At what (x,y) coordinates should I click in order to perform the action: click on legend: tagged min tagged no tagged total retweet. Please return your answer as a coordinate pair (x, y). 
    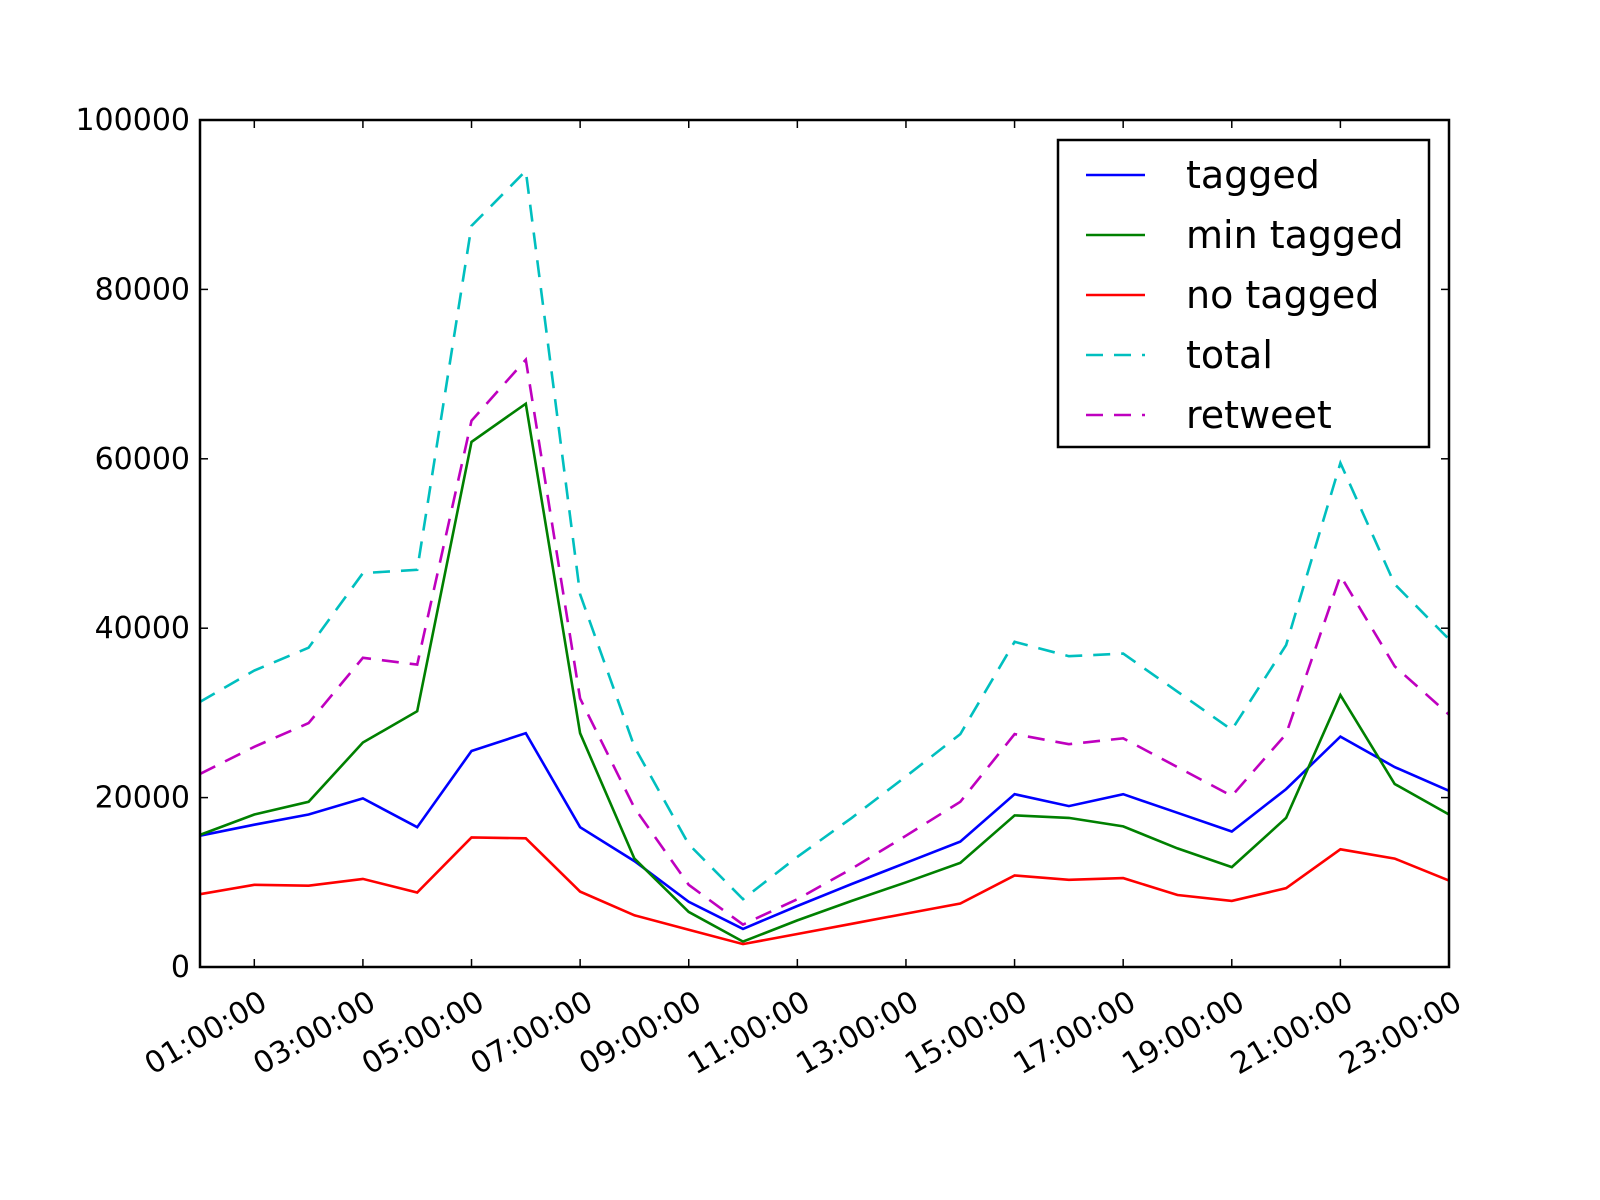
    Looking at the image, I should click on (1243, 293).